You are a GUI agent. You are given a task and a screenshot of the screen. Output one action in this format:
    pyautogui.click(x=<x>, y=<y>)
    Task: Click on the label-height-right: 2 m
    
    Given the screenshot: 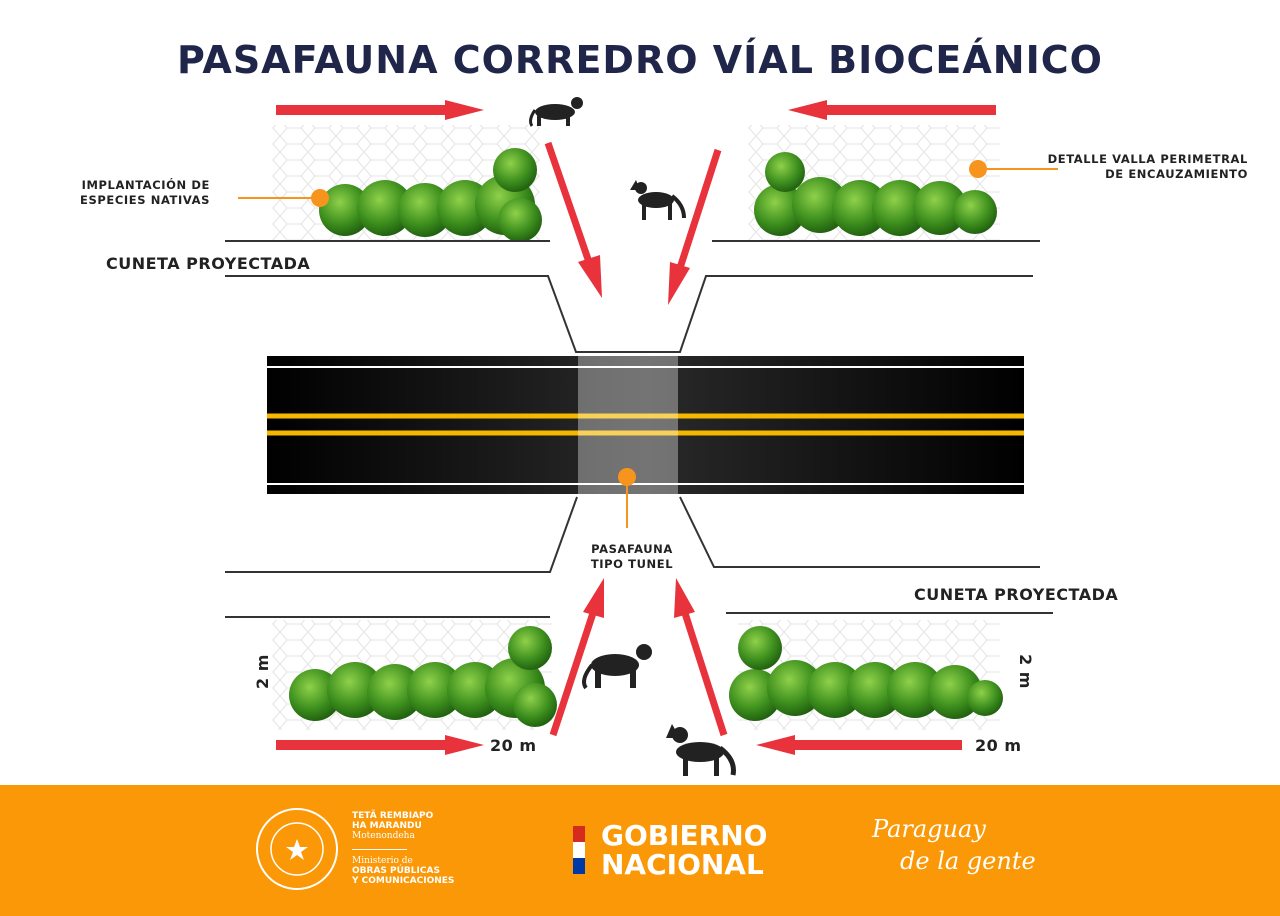 What is the action you would take?
    pyautogui.click(x=1025, y=671)
    